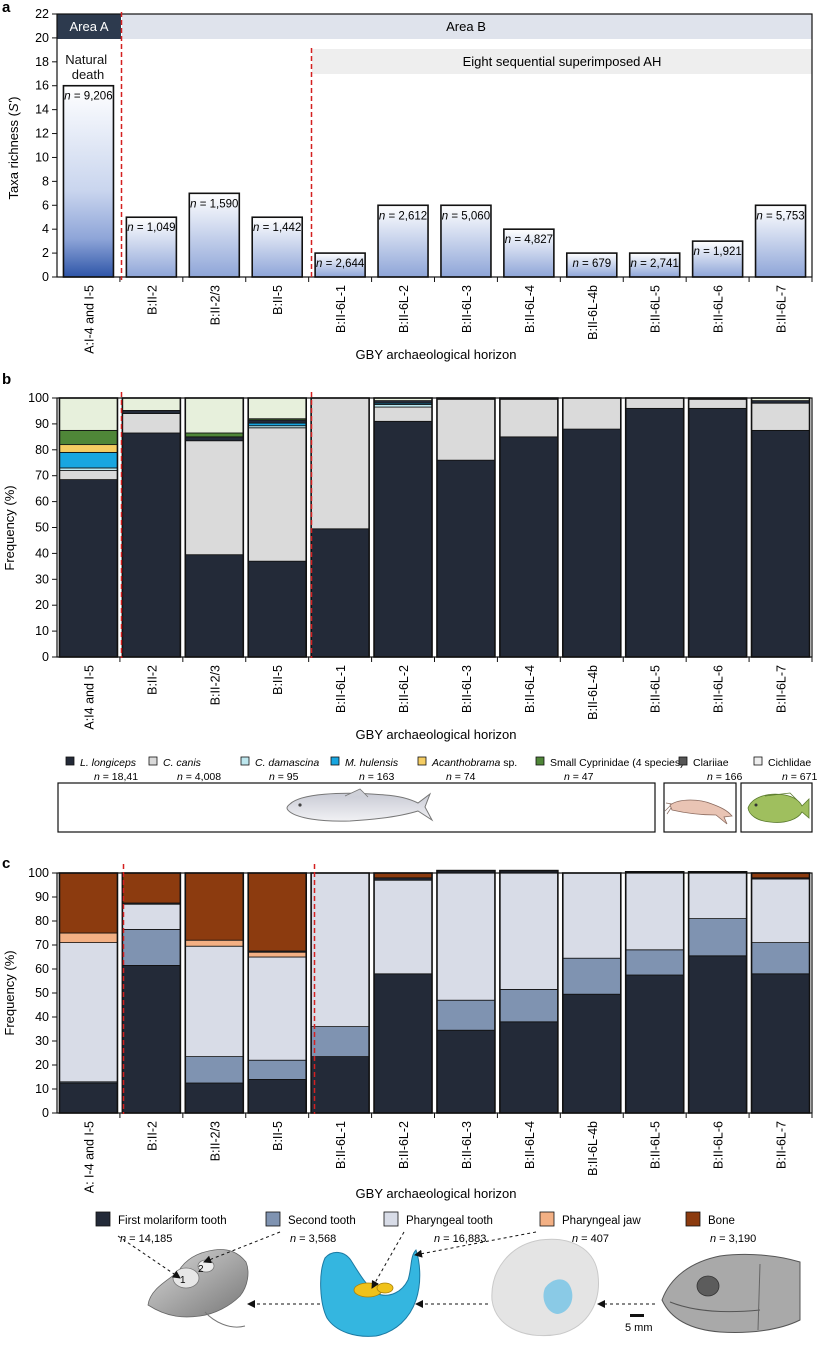 This screenshot has height=1347, width=820. I want to click on panel-b-xtick-label: B:II-2, so click(152, 680).